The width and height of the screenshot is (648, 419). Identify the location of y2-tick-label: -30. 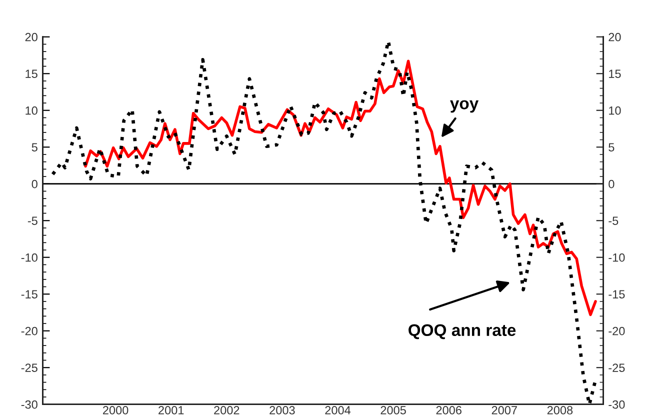
(616, 404).